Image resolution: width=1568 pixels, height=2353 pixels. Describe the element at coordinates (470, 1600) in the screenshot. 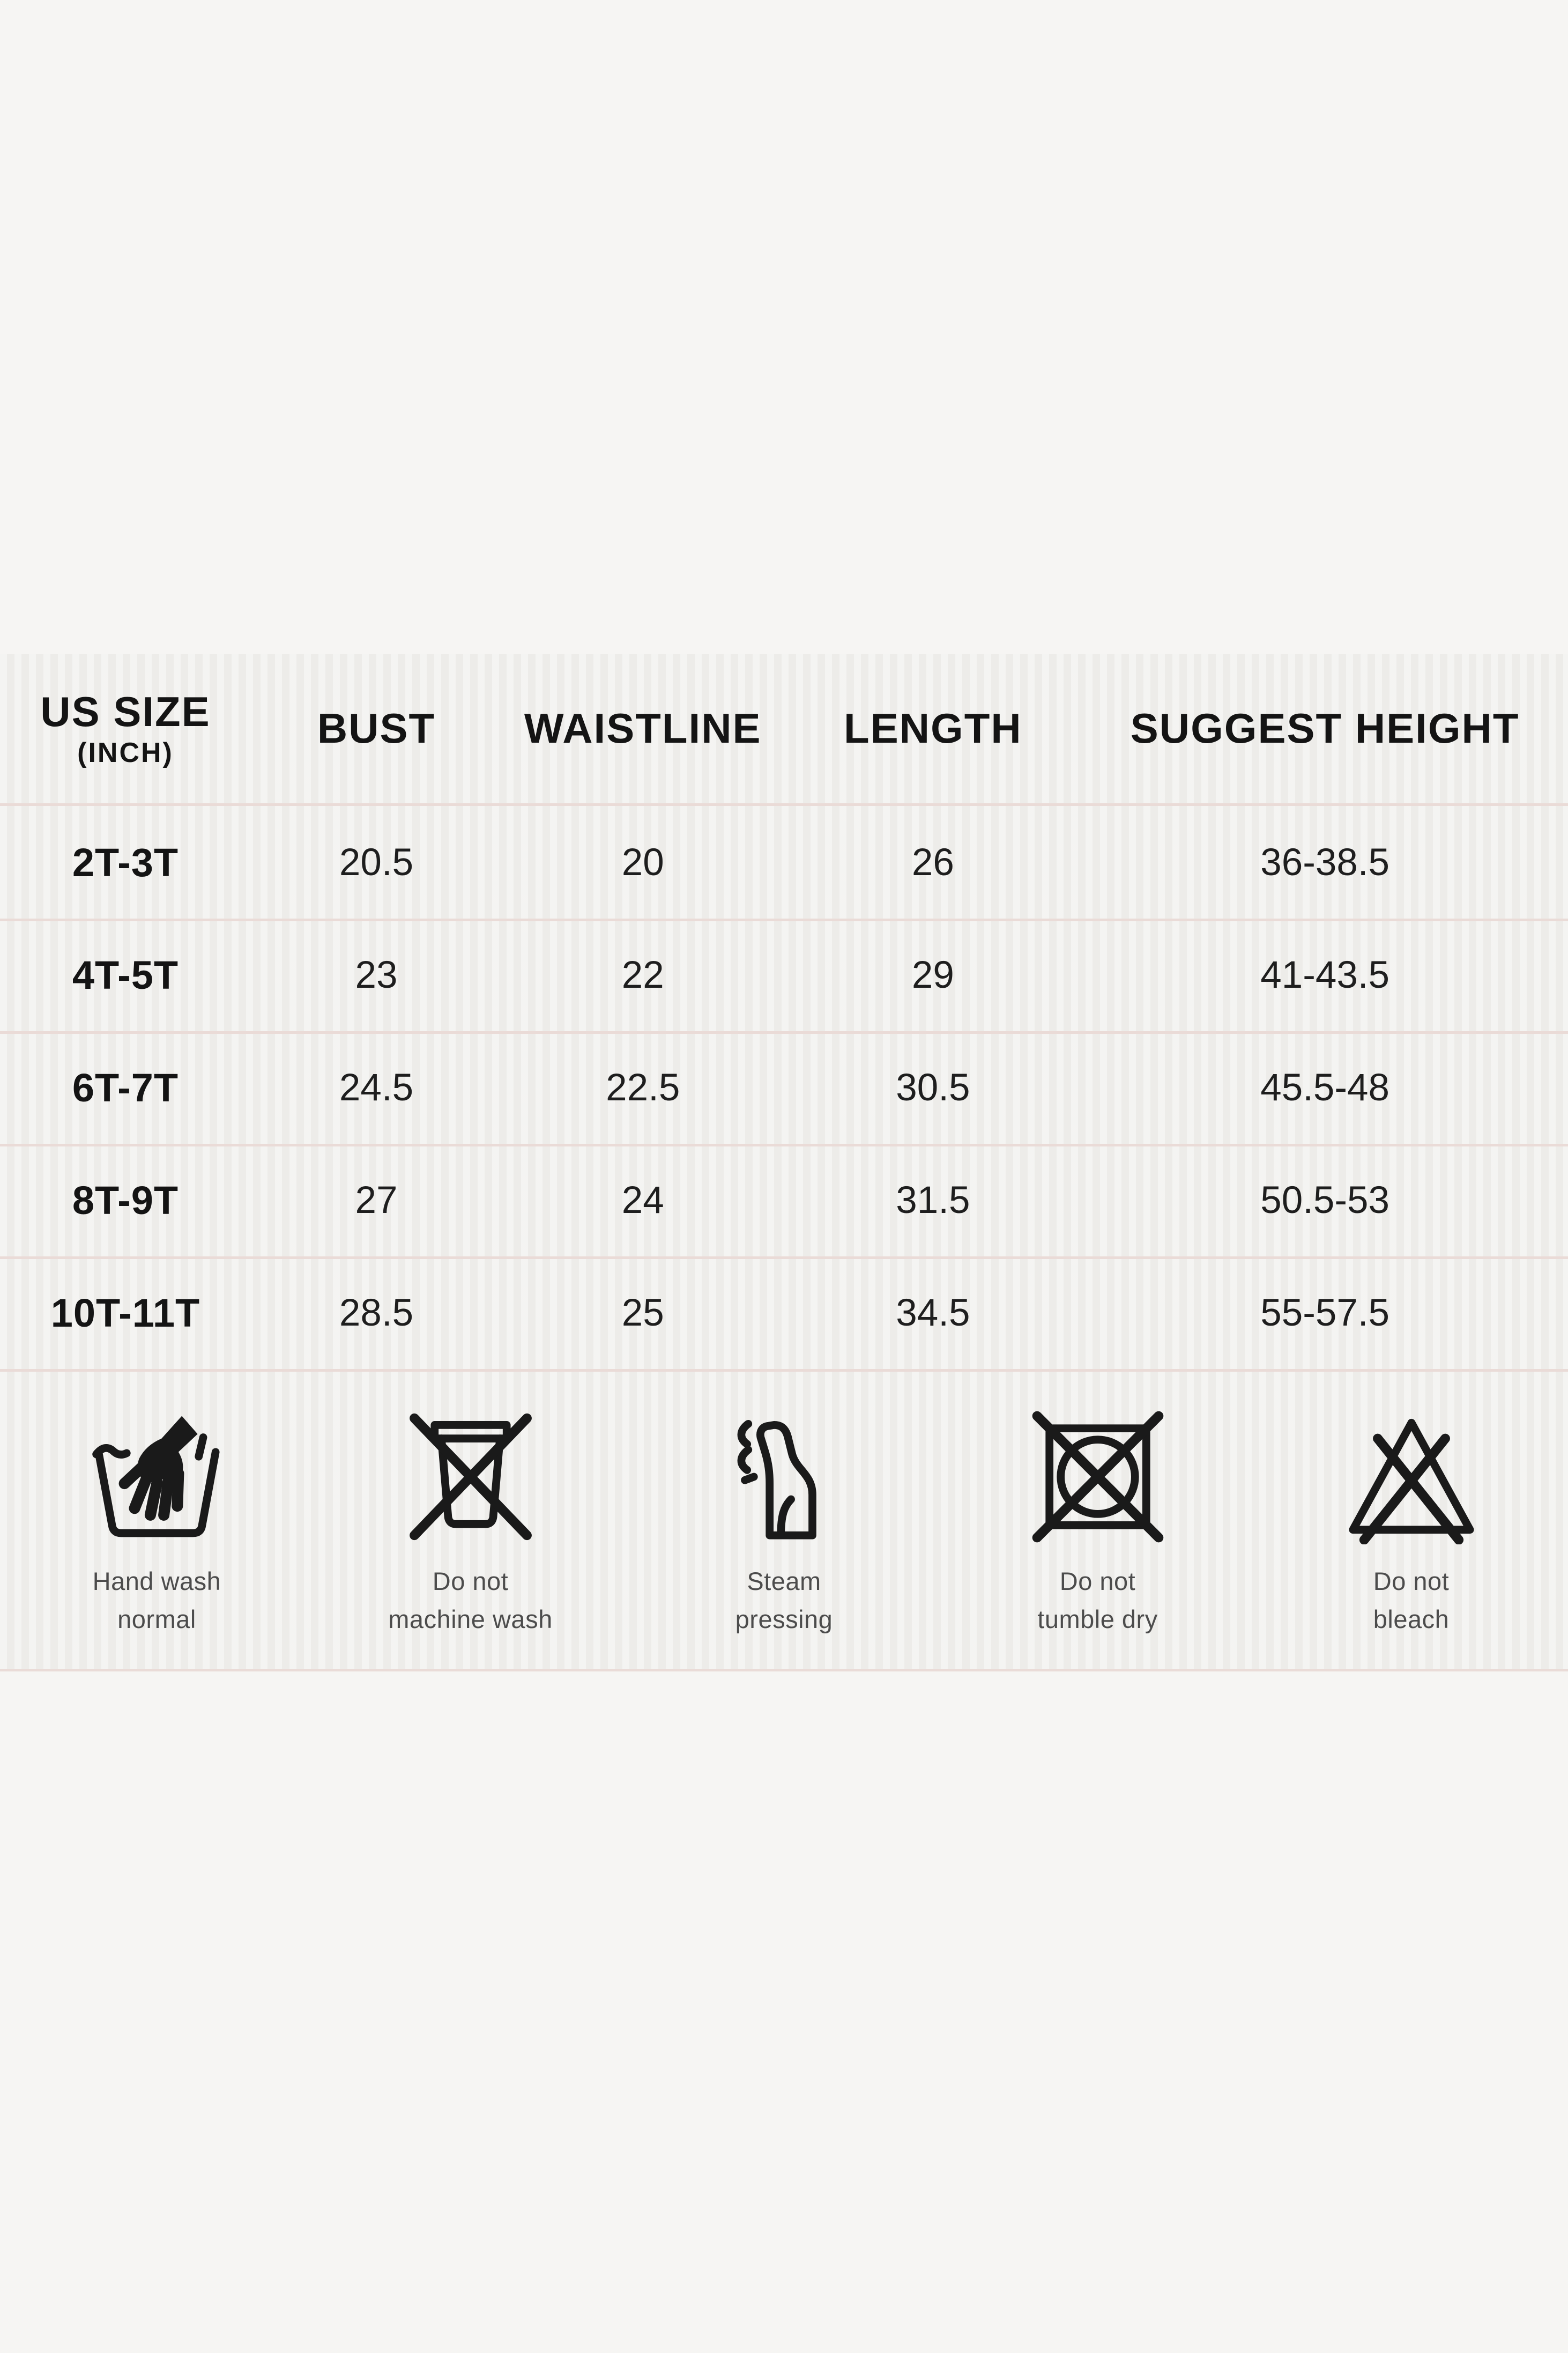

I see `care-label: Do not machine wash` at that location.